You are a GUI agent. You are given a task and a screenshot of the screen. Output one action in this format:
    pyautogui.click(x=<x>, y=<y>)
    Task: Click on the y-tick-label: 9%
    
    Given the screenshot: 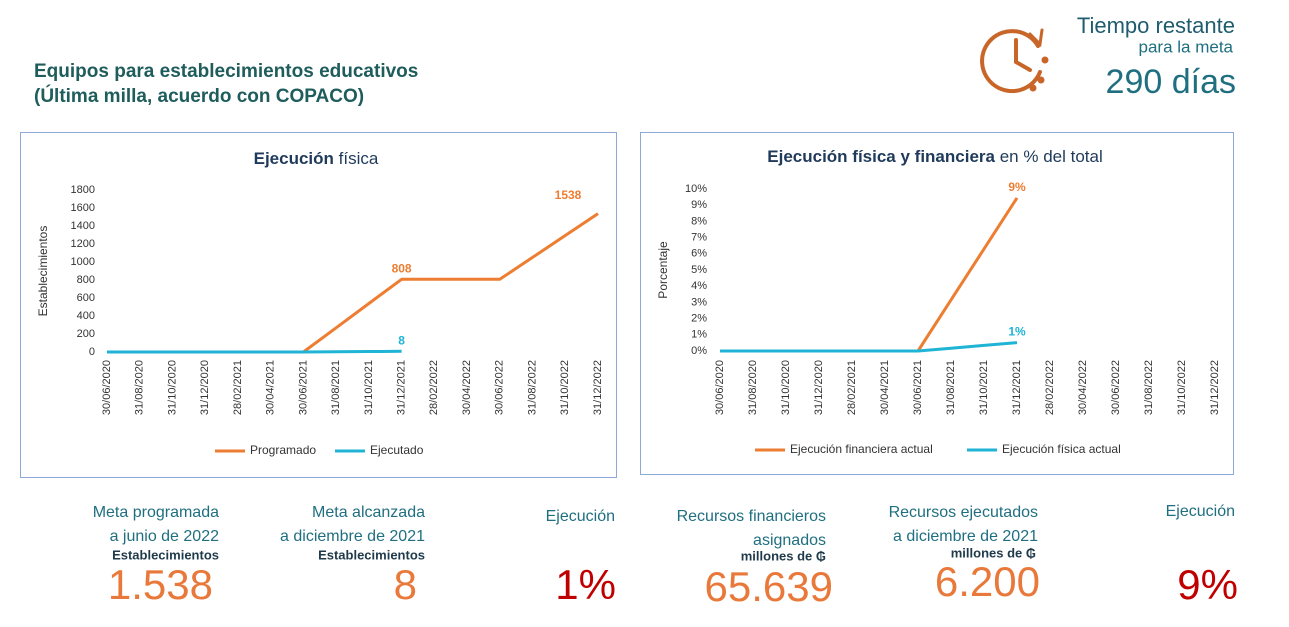 What is the action you would take?
    pyautogui.click(x=699, y=205)
    